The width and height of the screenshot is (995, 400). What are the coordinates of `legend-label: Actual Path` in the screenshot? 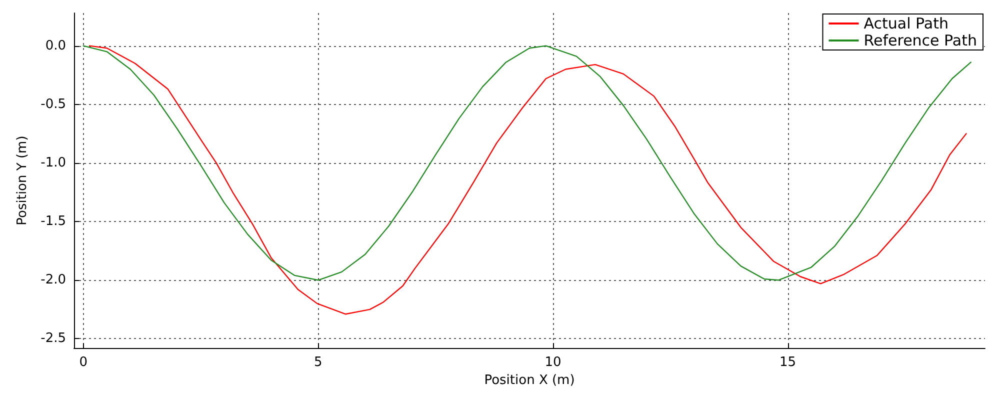 It's located at (906, 23).